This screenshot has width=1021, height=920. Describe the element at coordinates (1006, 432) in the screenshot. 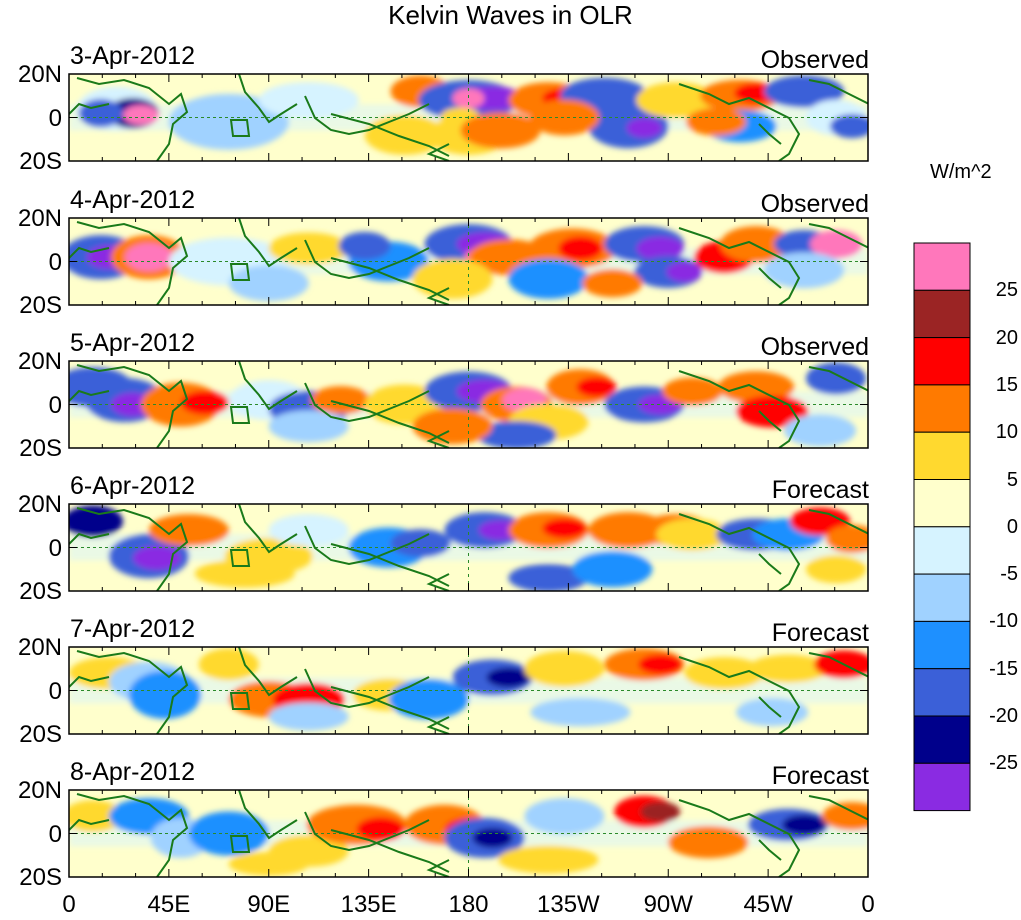

I see `colorbar-tick-label: 10` at that location.